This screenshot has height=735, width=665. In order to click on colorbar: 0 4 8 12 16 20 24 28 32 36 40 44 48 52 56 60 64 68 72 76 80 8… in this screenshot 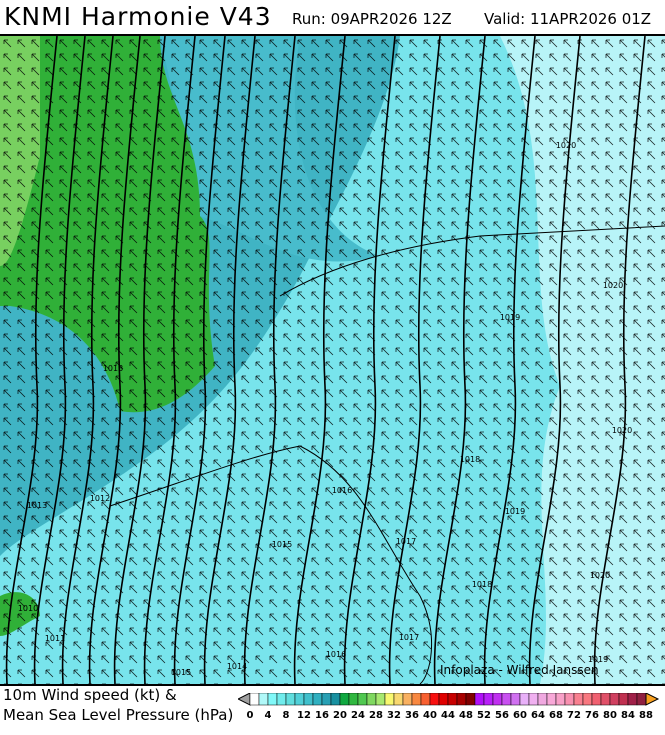, I will do `click(449, 707)`.